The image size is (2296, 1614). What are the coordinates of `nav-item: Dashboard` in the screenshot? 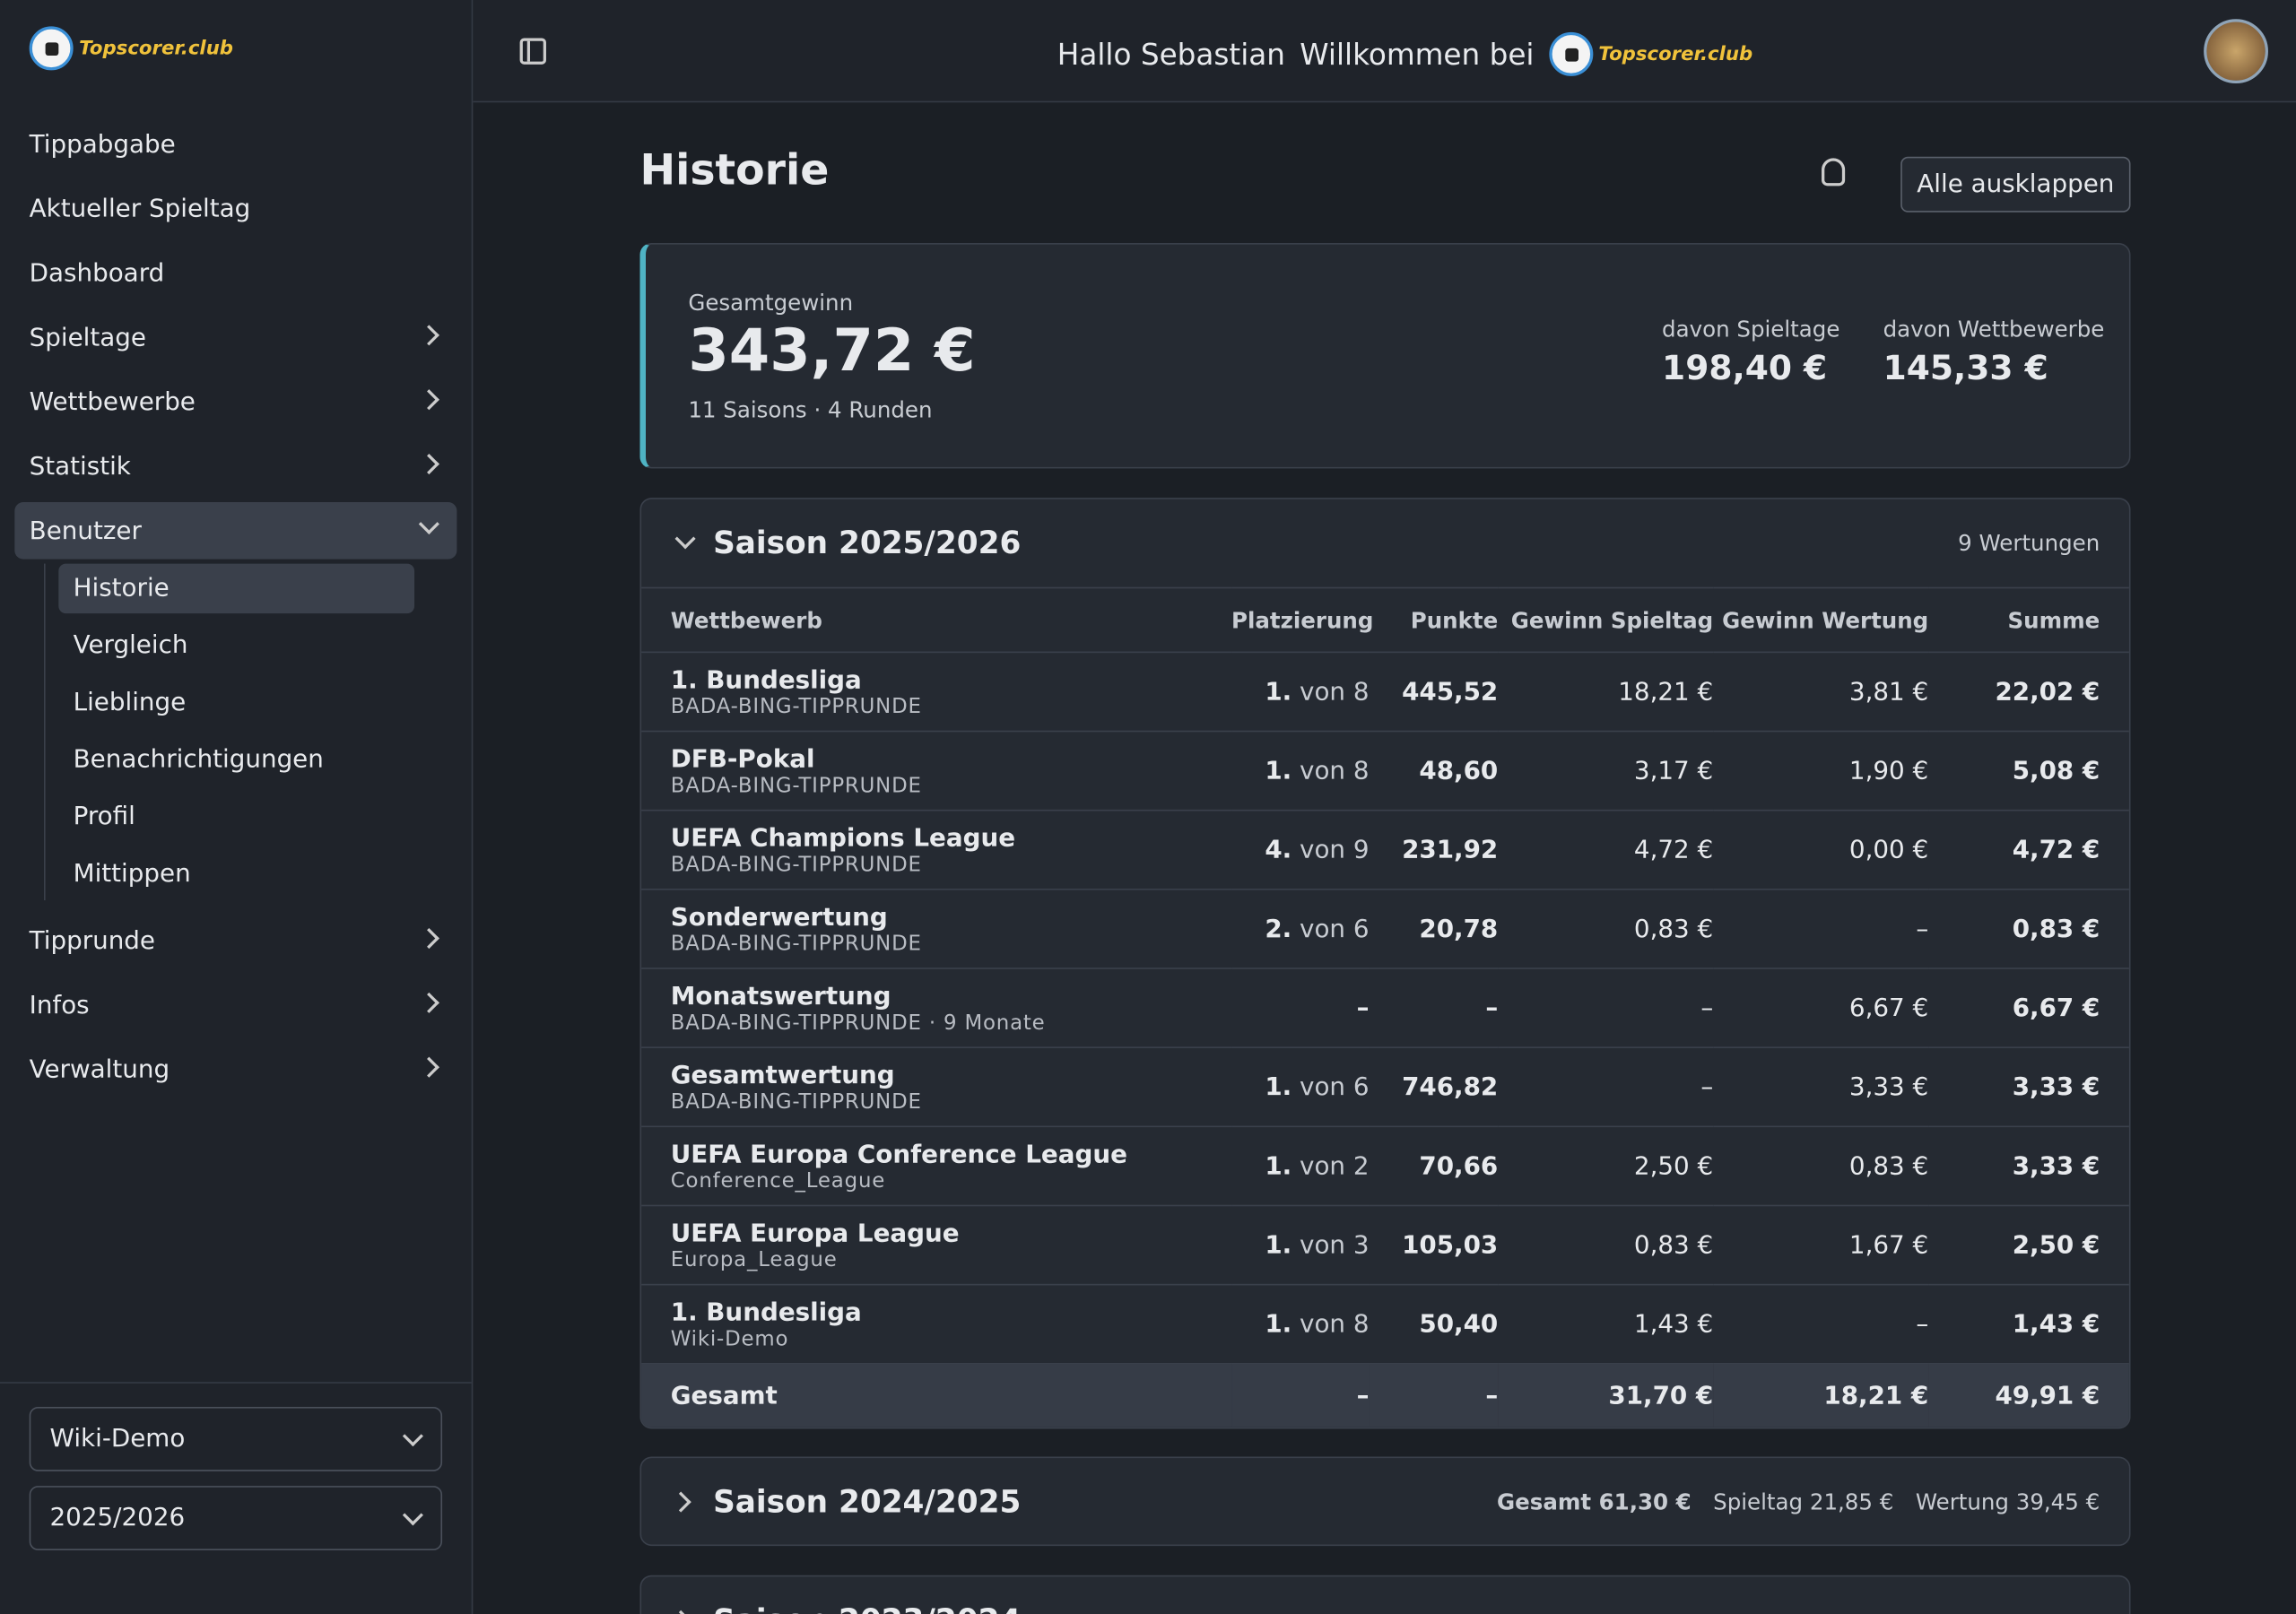 It's located at (235, 273).